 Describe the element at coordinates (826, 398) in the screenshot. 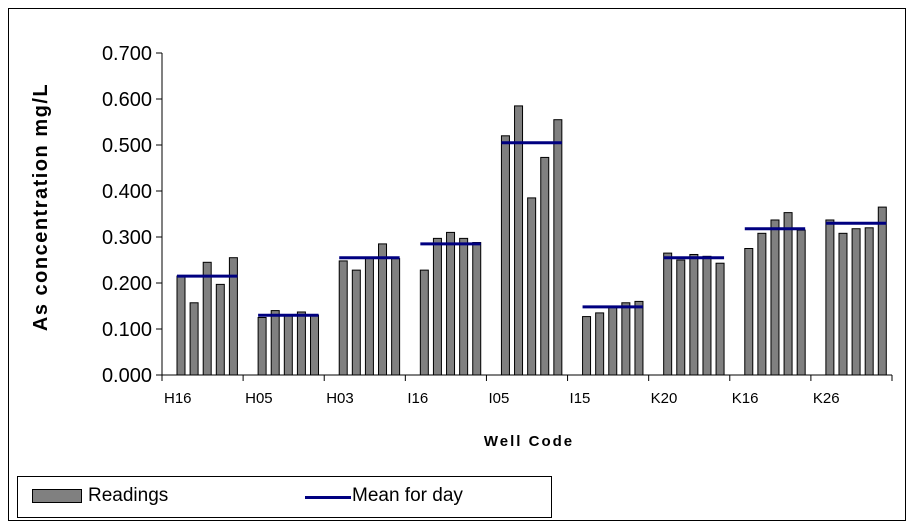

I see `x-tick-label: K26` at that location.